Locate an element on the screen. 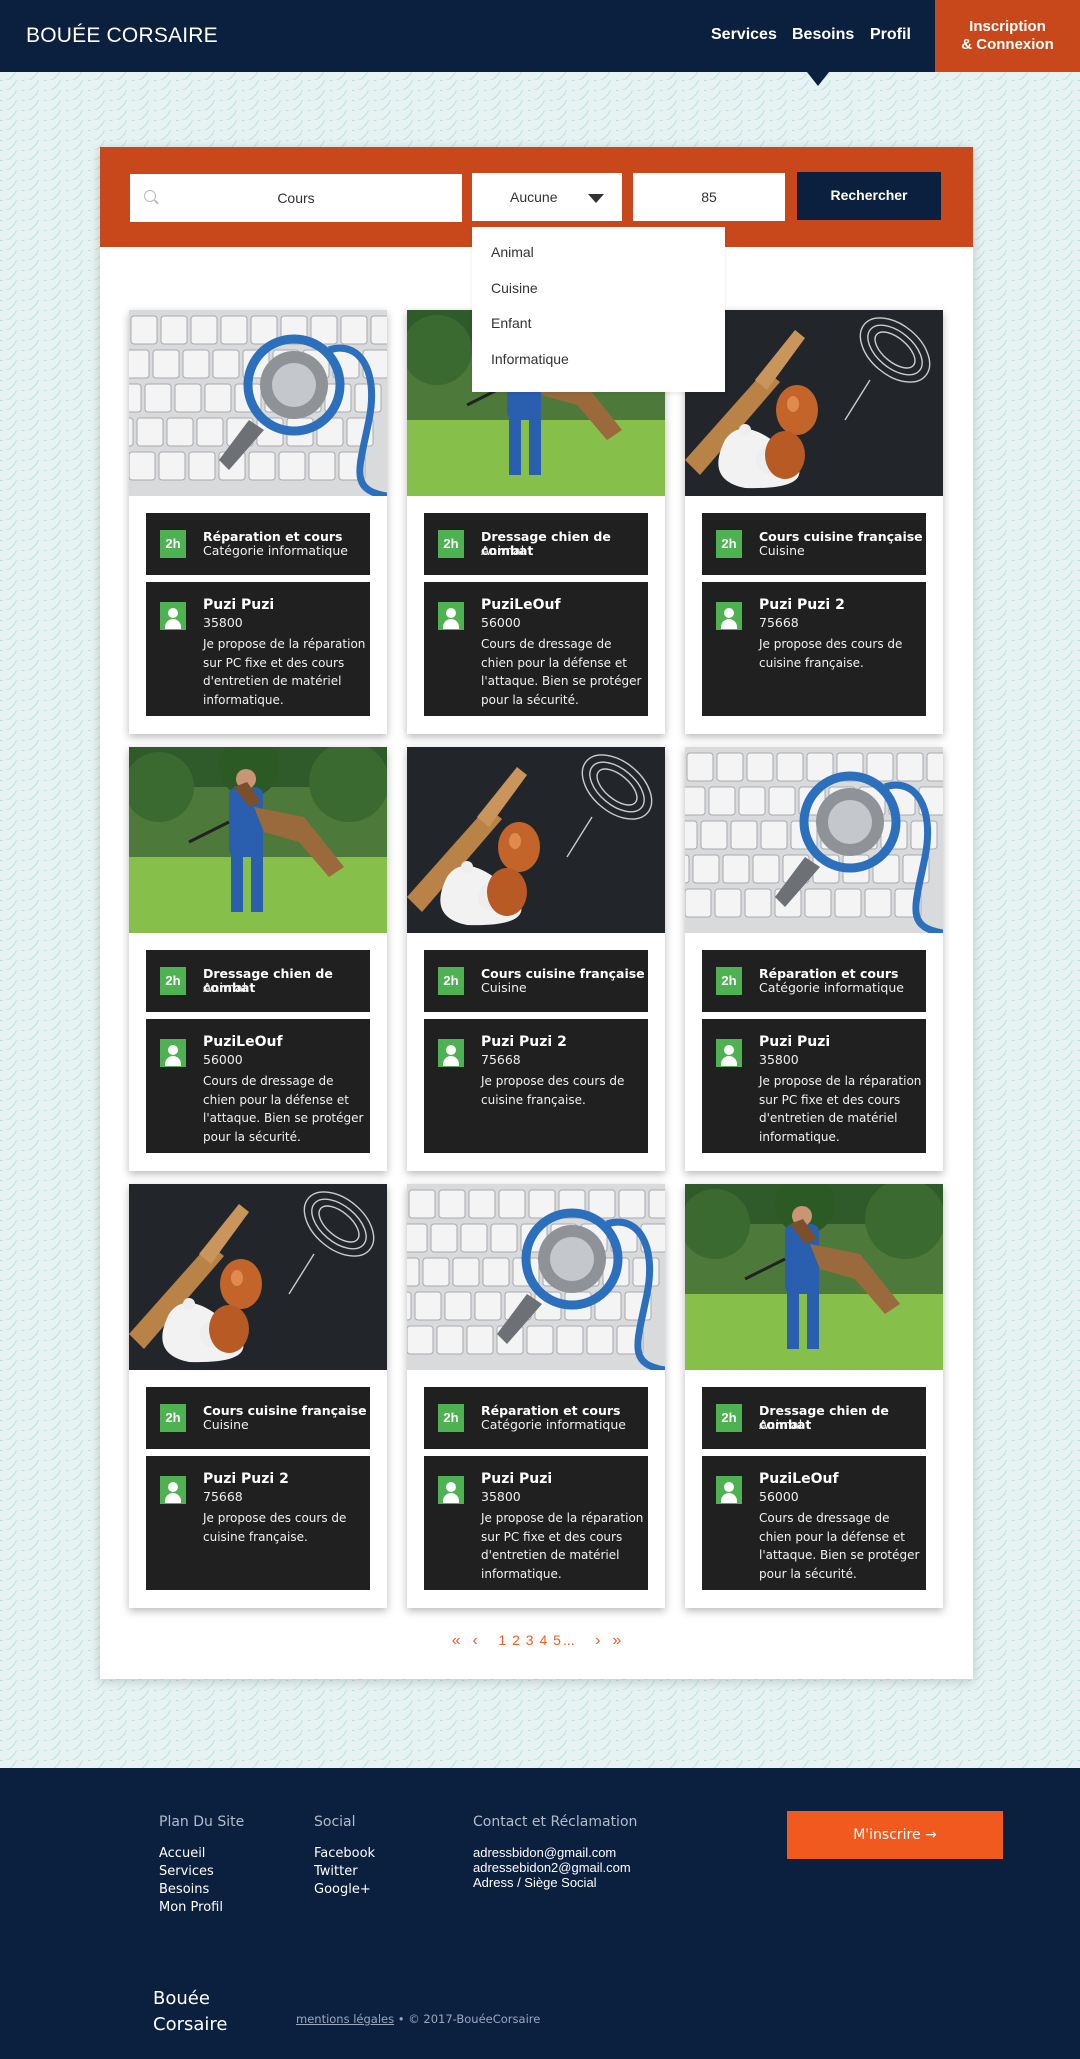 This screenshot has width=1080, height=2059. footer-link-accueil: Accueil is located at coordinates (182, 1853).